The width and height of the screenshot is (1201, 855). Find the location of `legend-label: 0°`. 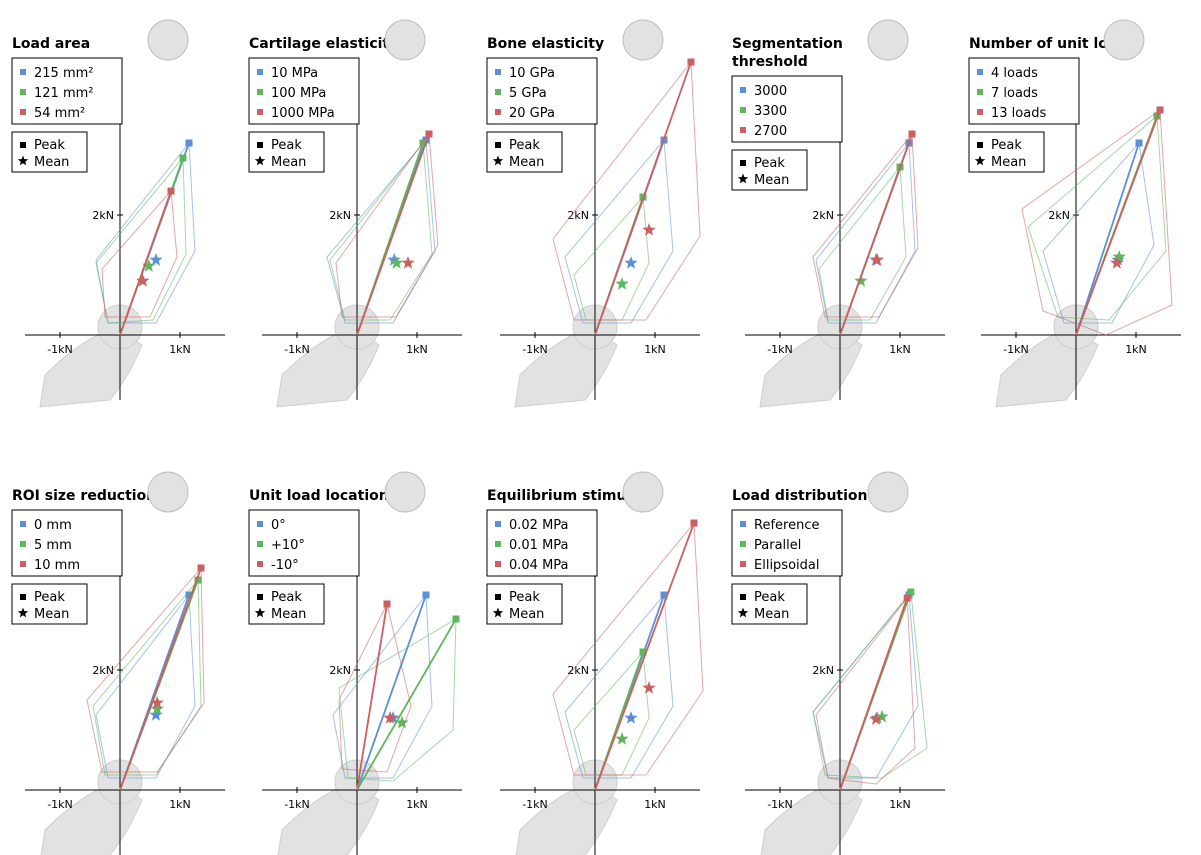

legend-label: 0° is located at coordinates (278, 525).